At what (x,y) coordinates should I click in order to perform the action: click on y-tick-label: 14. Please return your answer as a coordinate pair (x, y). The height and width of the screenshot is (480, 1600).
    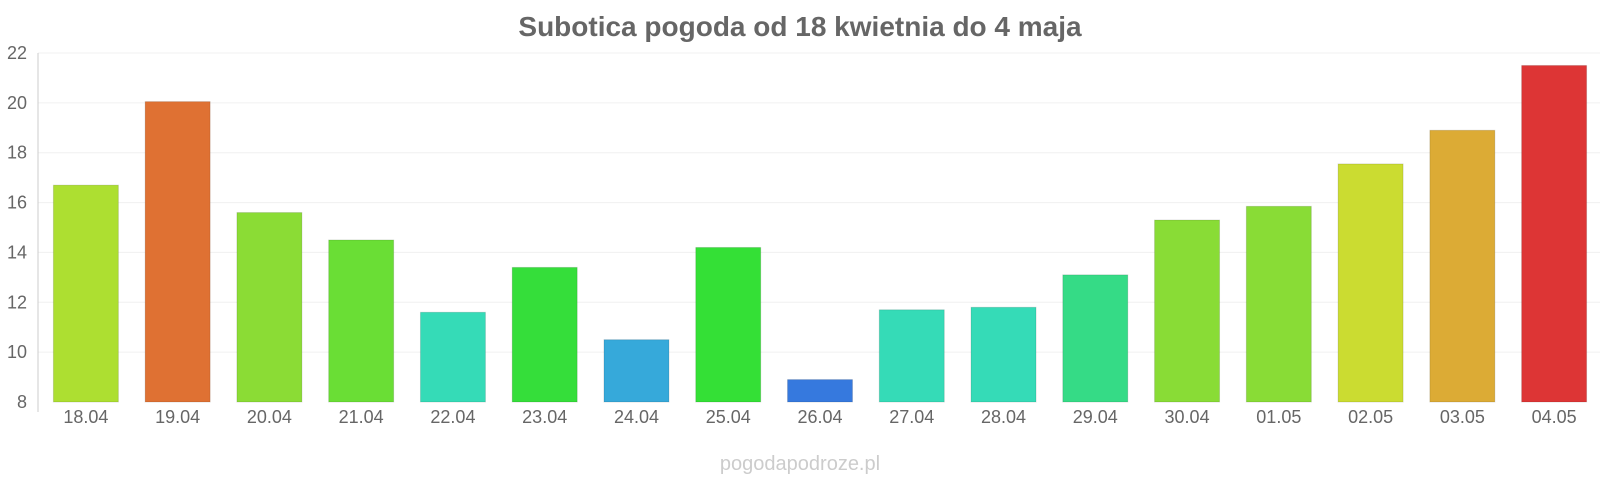
    Looking at the image, I should click on (17, 252).